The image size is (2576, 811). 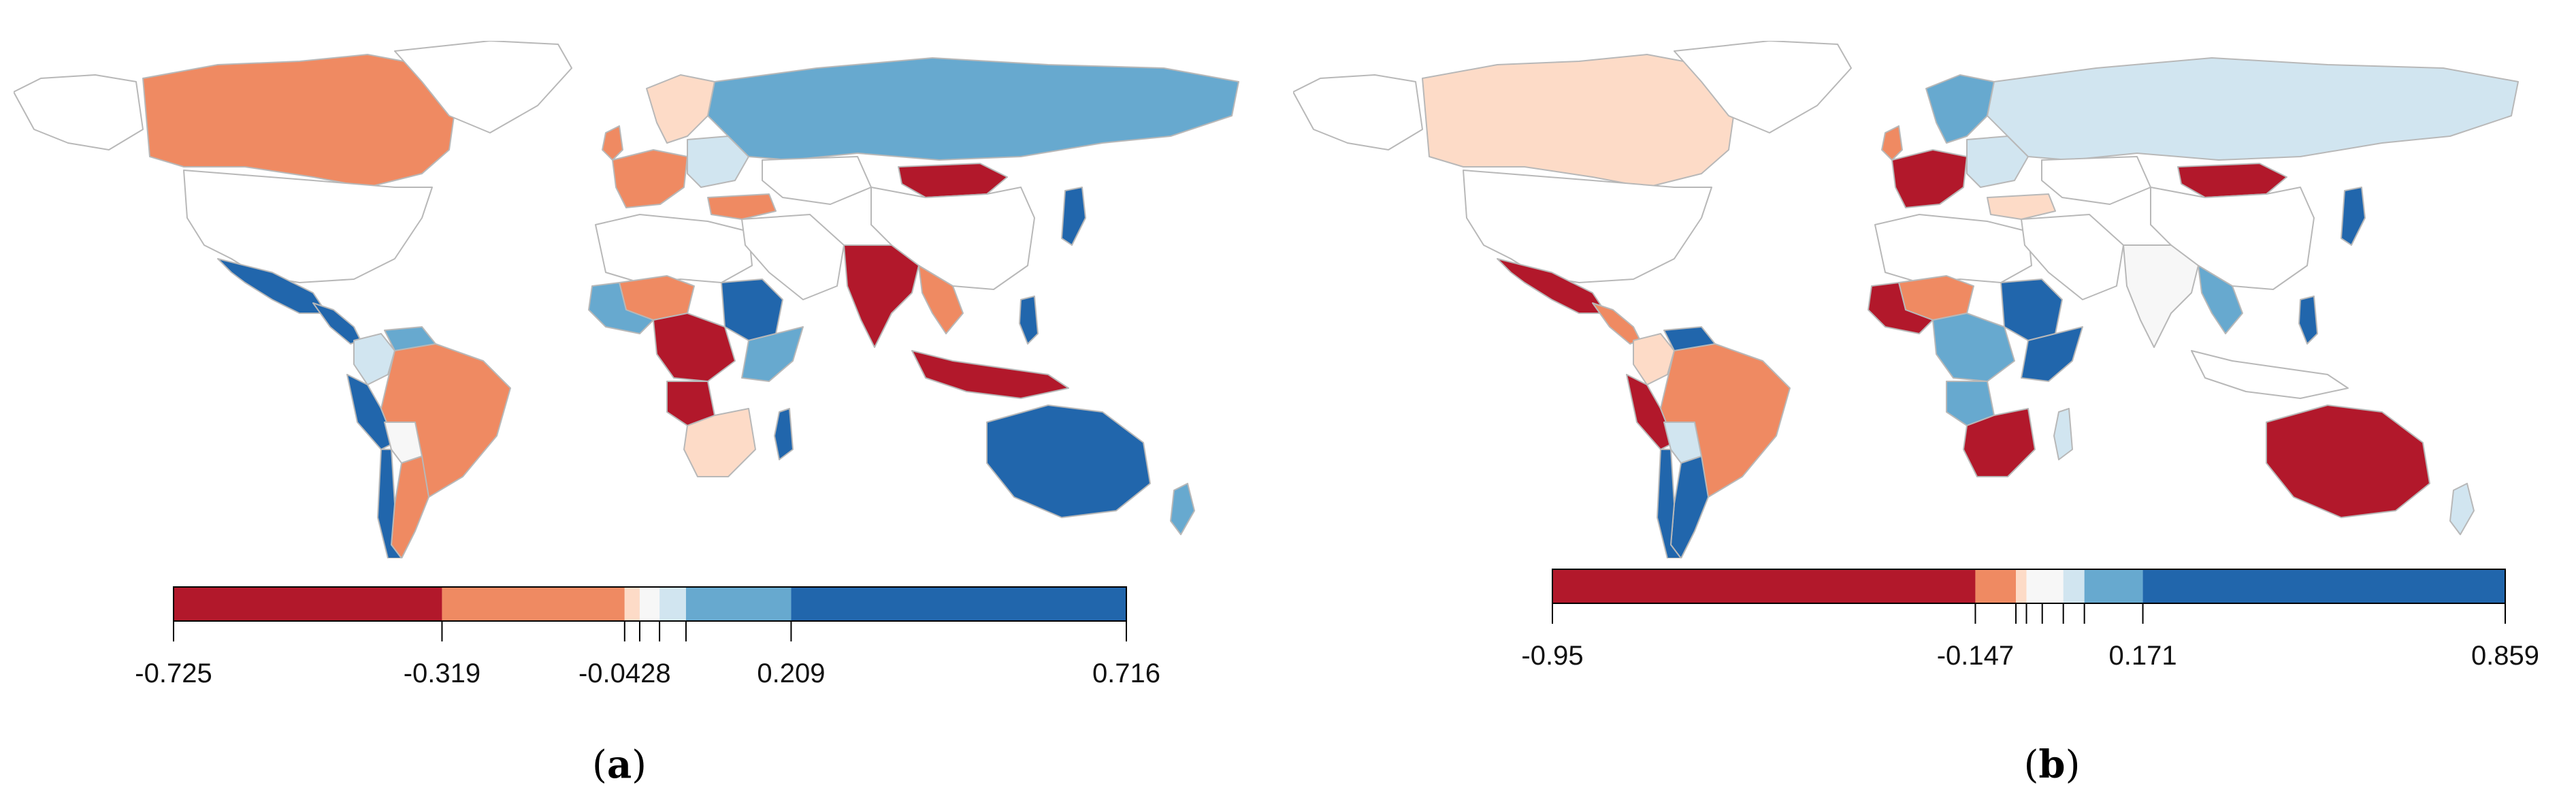 I want to click on colorbar-tick-label: 0.716, so click(x=1126, y=673).